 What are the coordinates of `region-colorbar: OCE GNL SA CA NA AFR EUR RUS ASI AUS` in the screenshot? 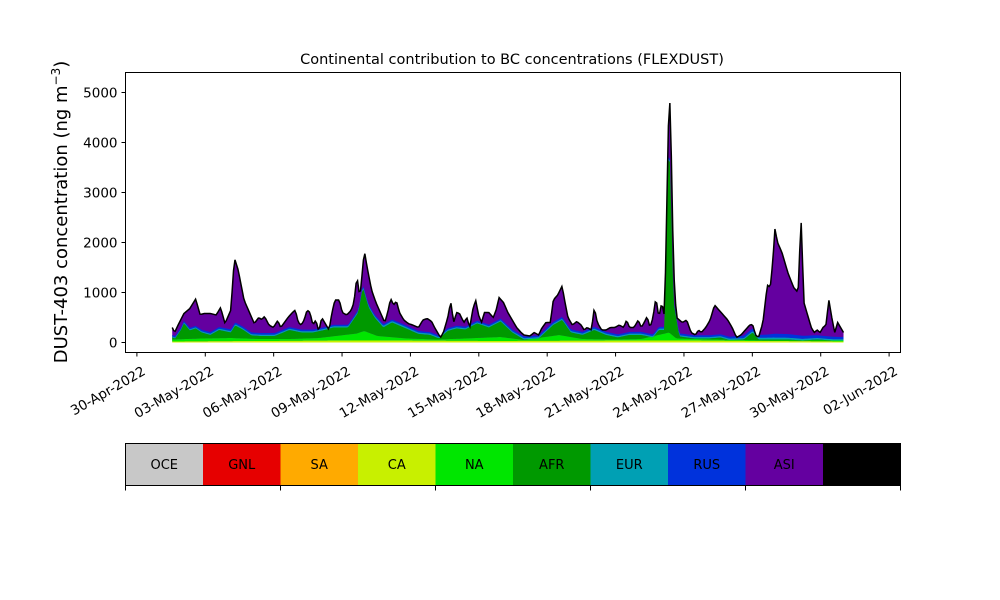 It's located at (513, 467).